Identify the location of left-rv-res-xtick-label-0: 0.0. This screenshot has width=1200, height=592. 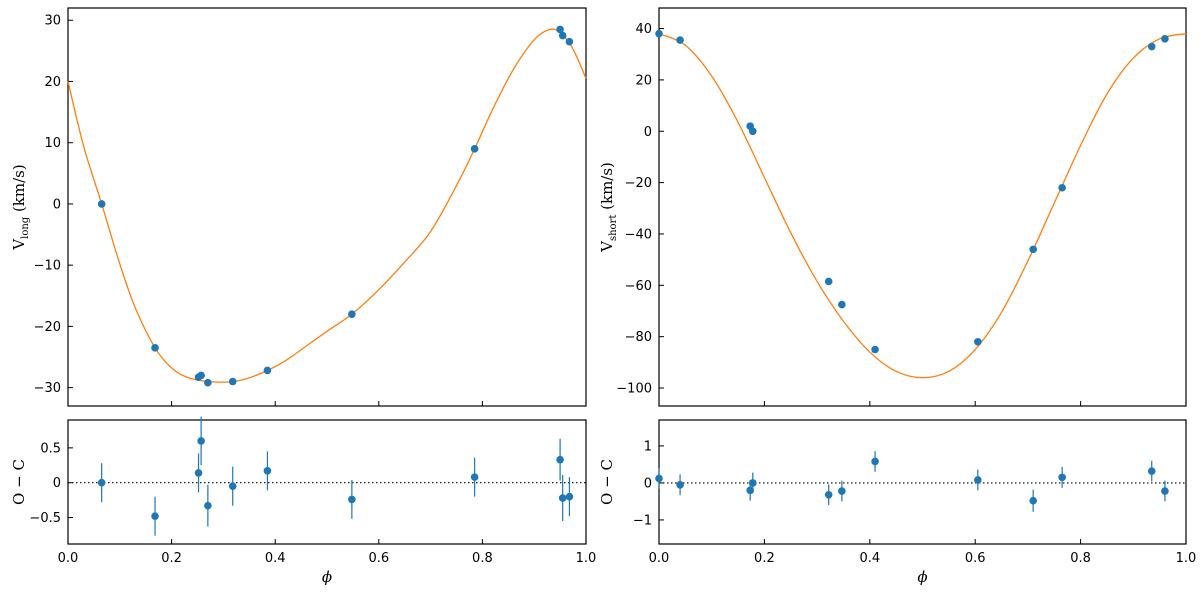
(68, 558).